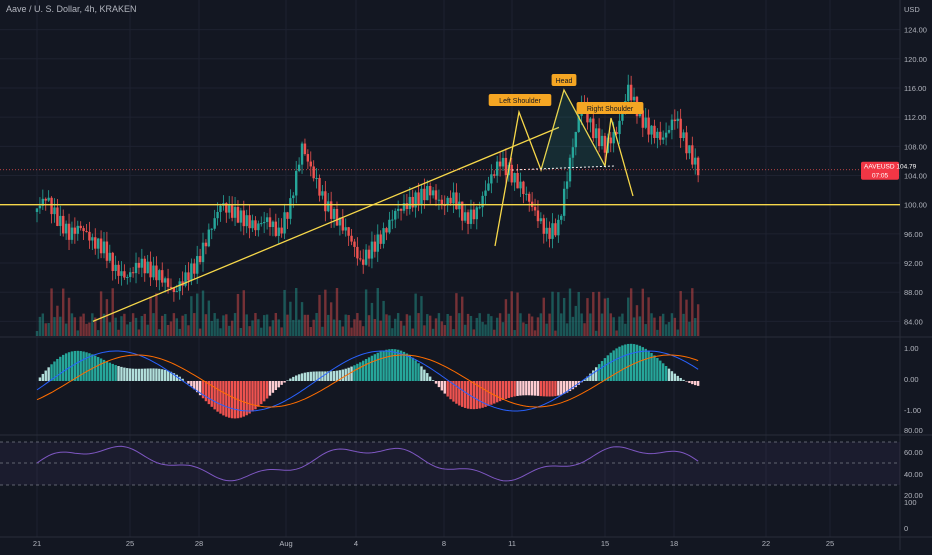 Image resolution: width=932 pixels, height=555 pixels. What do you see at coordinates (674, 543) in the screenshot?
I see `time-tick-label: 18` at bounding box center [674, 543].